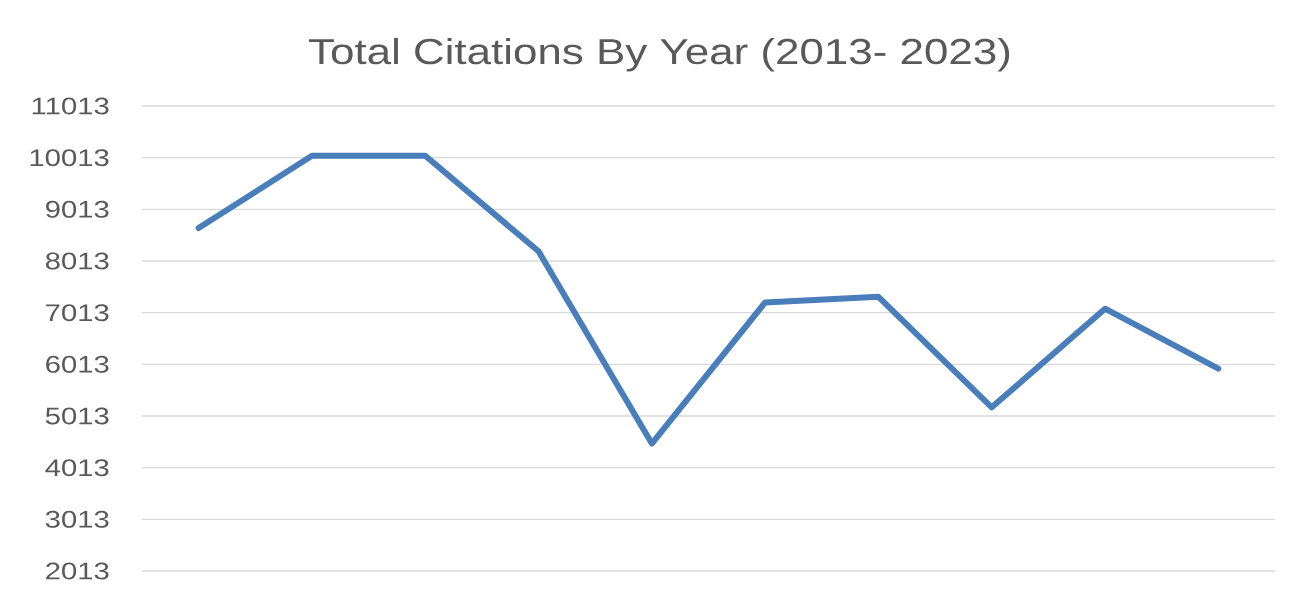 The image size is (1315, 599). What do you see at coordinates (77, 209) in the screenshot?
I see `y-tick-label: 9013` at bounding box center [77, 209].